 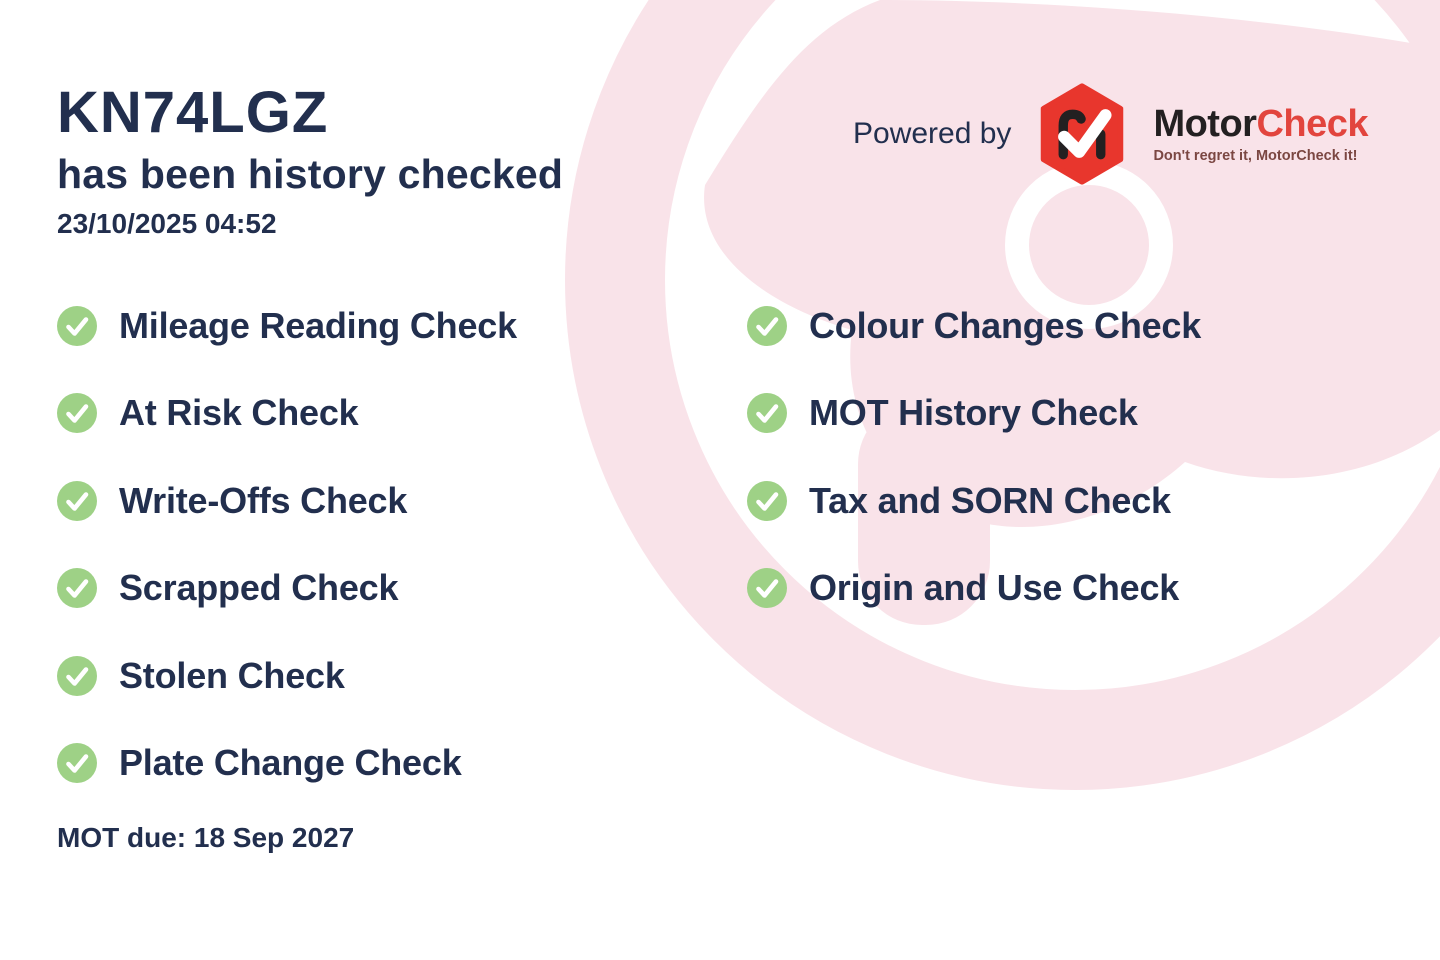 I want to click on check-label: Colour Changes Check, so click(x=1005, y=325).